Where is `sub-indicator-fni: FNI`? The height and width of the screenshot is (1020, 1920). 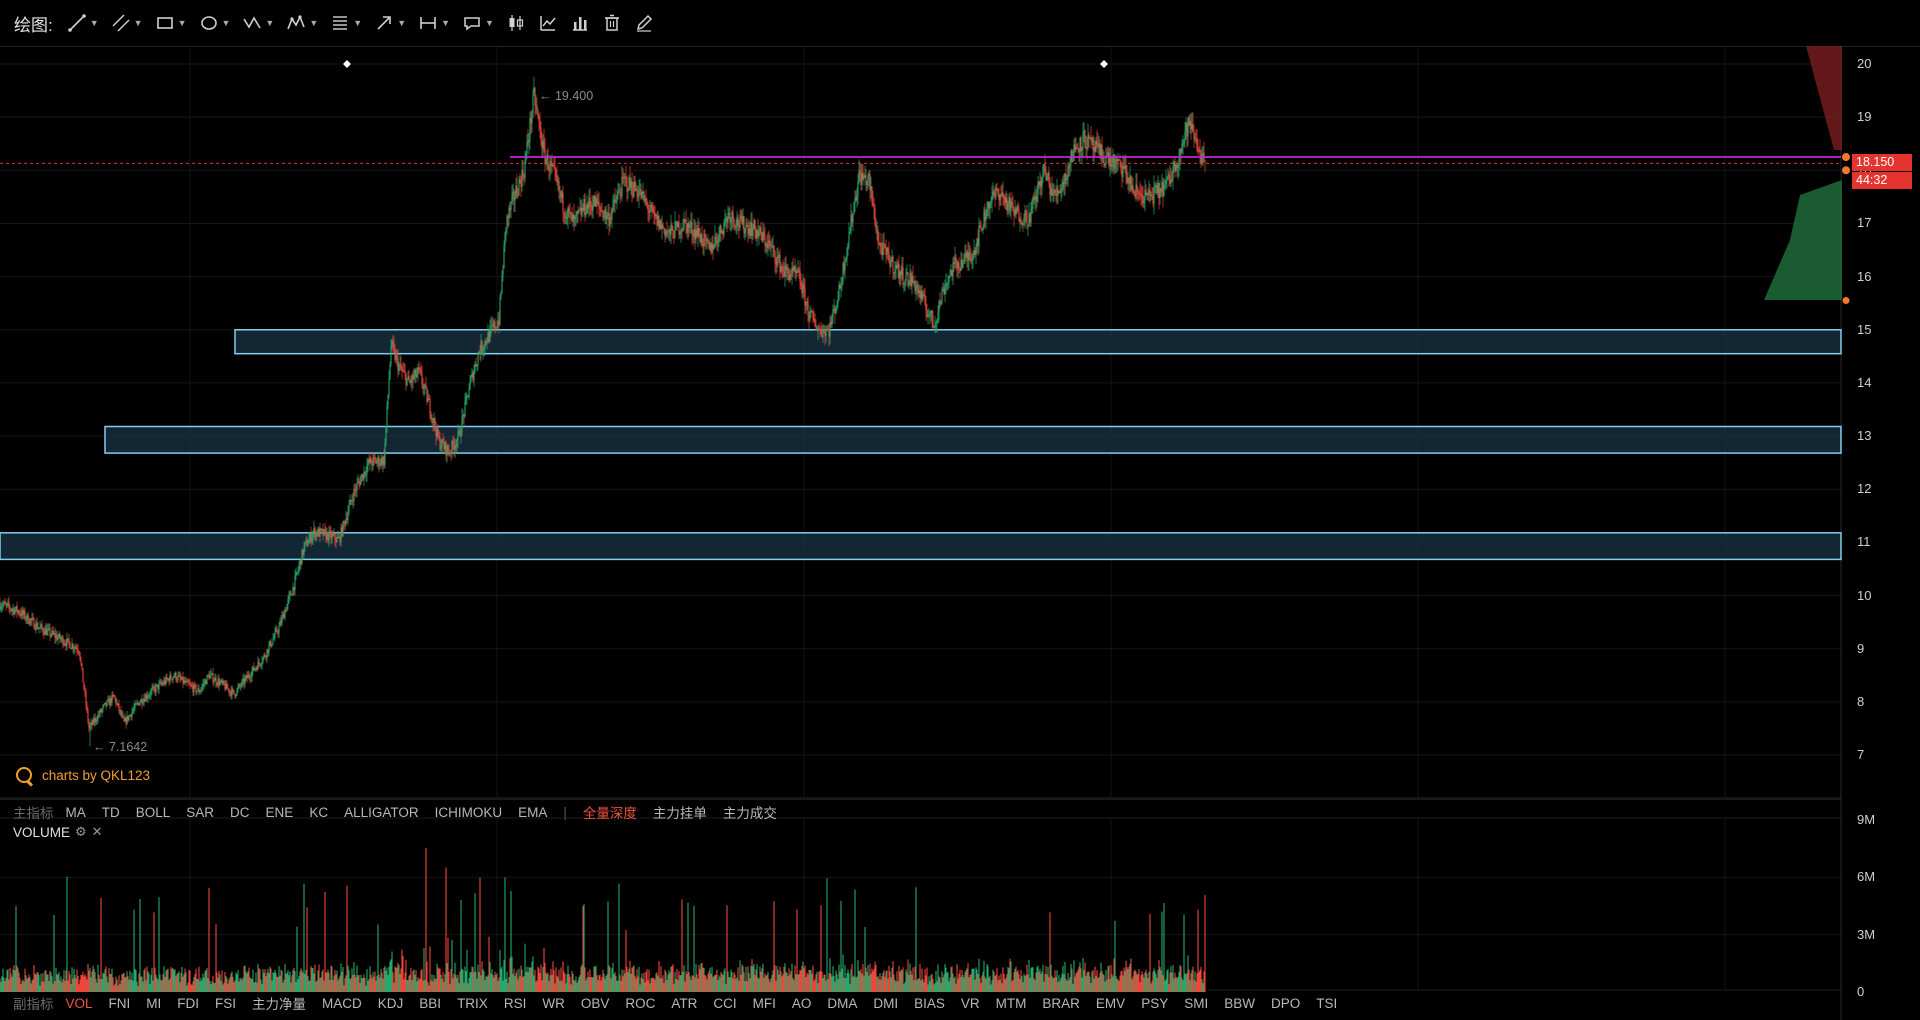 sub-indicator-fni: FNI is located at coordinates (119, 1003).